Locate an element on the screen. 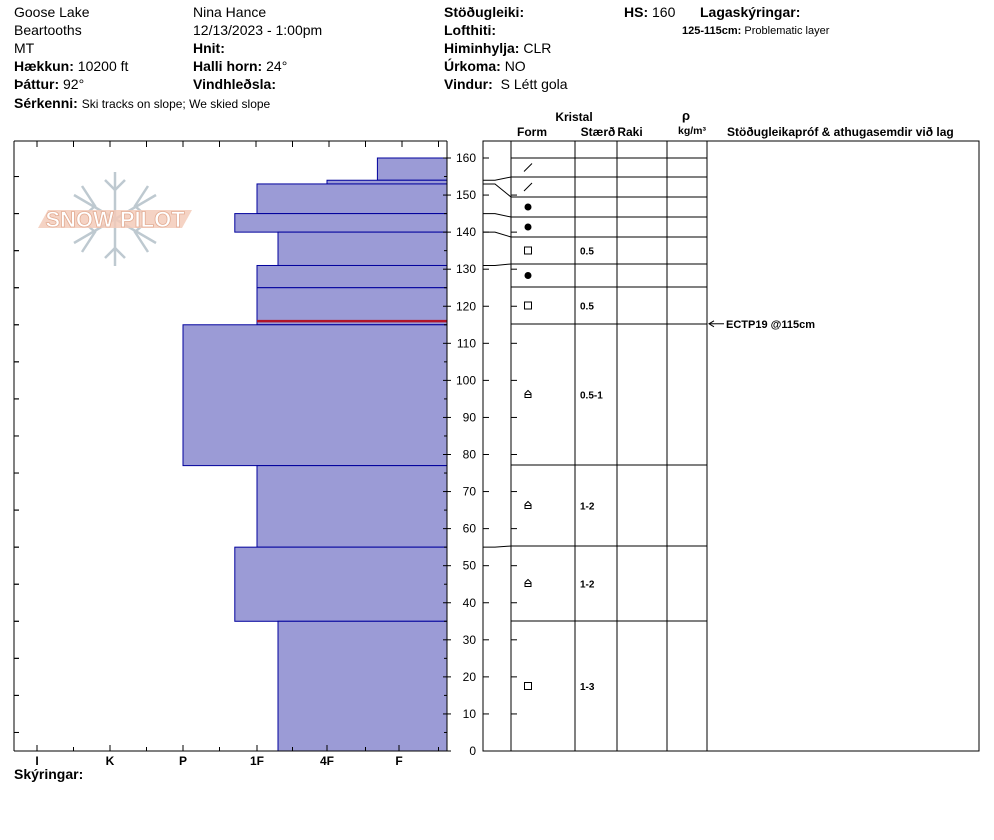 This screenshot has height=840, width=994. observer: Nina Hance is located at coordinates (230, 12).